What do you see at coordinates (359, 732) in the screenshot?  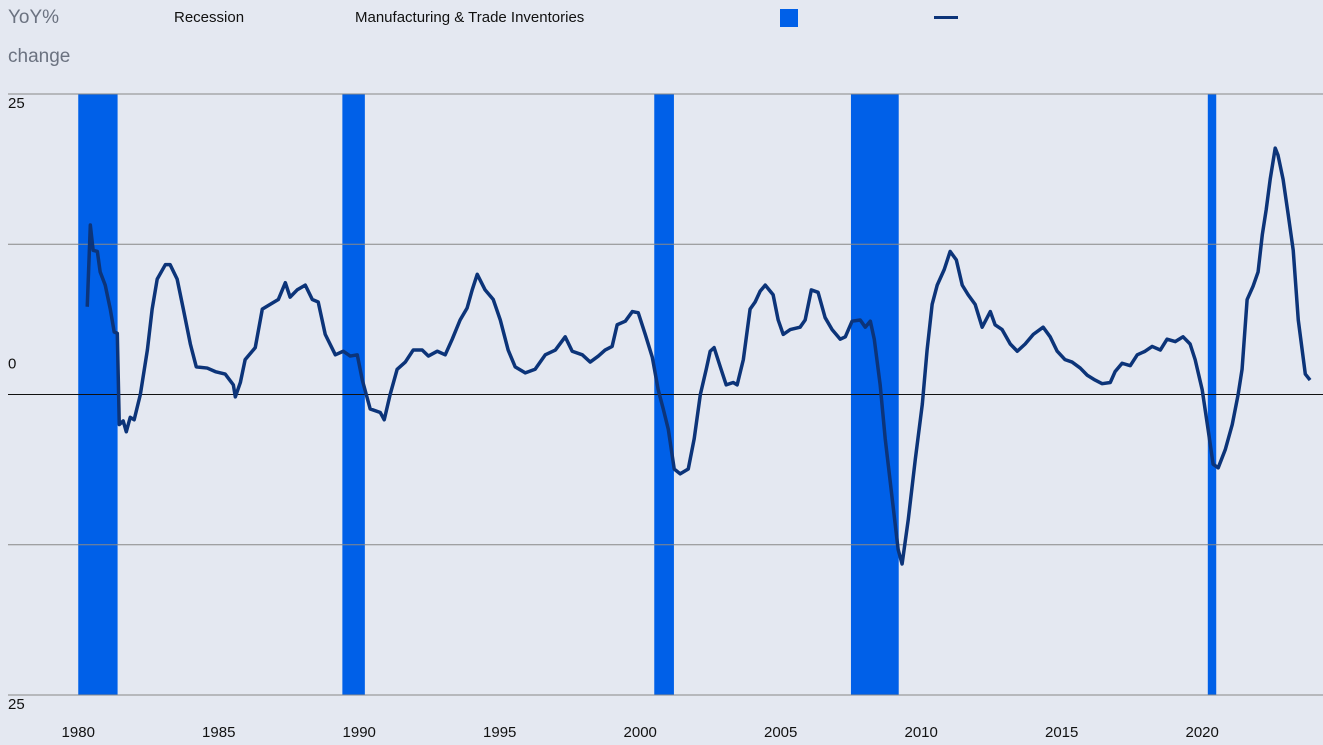 I see `x-tick-label: 1990` at bounding box center [359, 732].